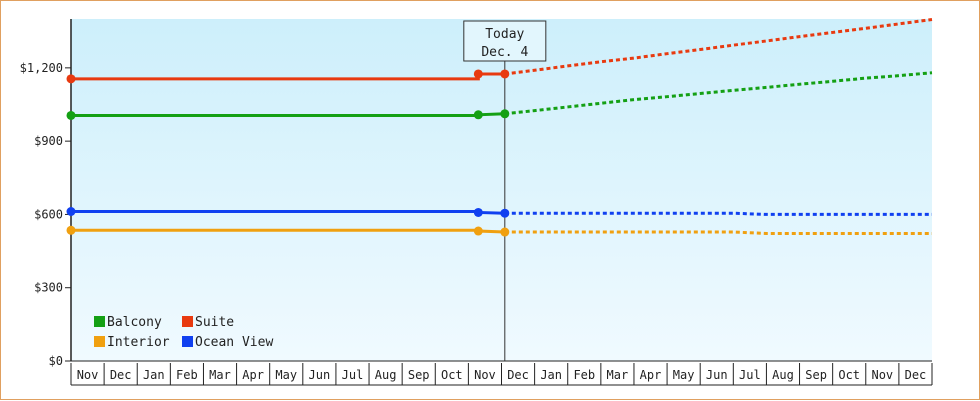  I want to click on legend-item-suite: Suite, so click(208, 322).